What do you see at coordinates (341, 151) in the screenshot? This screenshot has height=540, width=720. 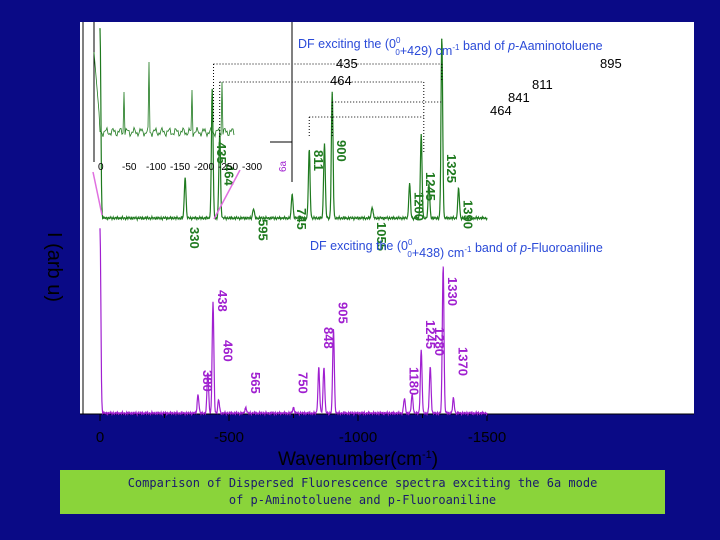 I see `peak-label: 900` at bounding box center [341, 151].